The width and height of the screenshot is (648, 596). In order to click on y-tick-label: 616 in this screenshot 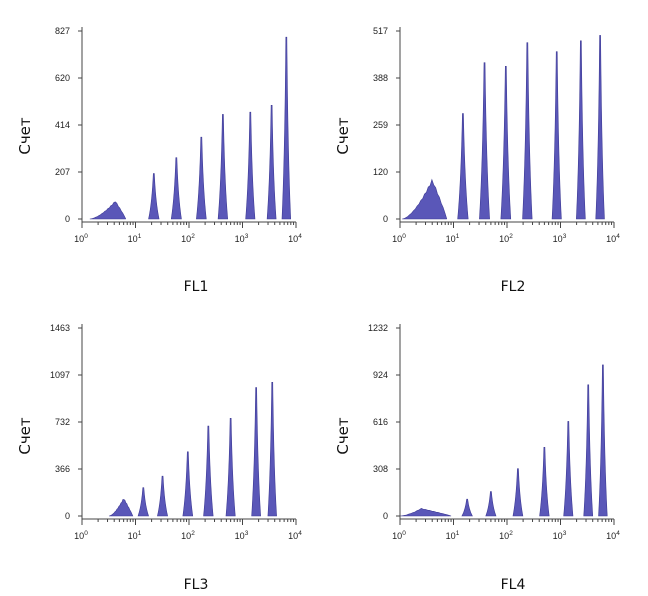, I will do `click(380, 422)`.